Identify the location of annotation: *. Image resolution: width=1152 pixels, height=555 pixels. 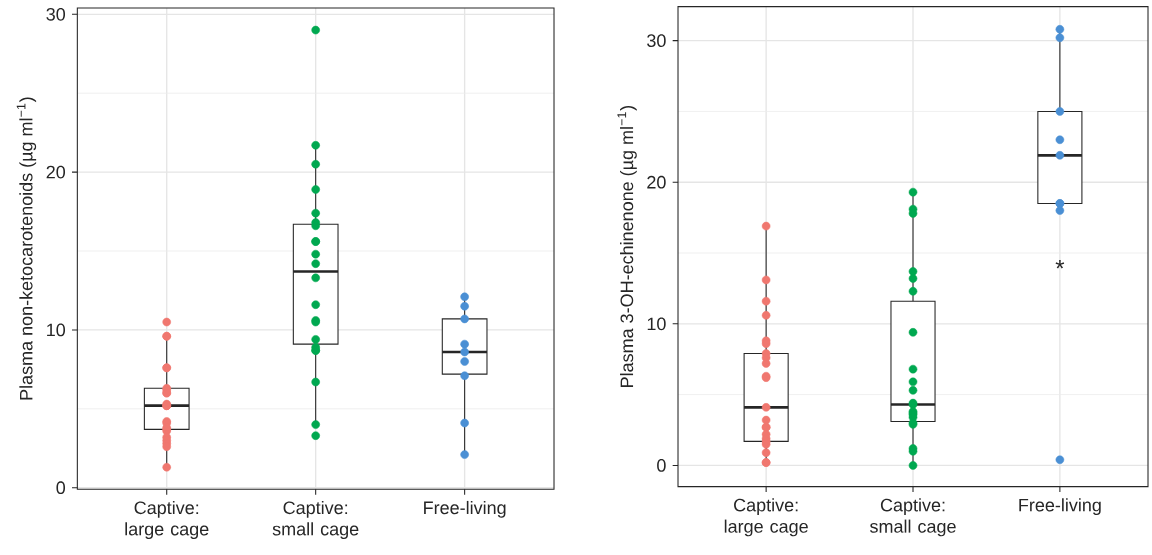
(1060, 264).